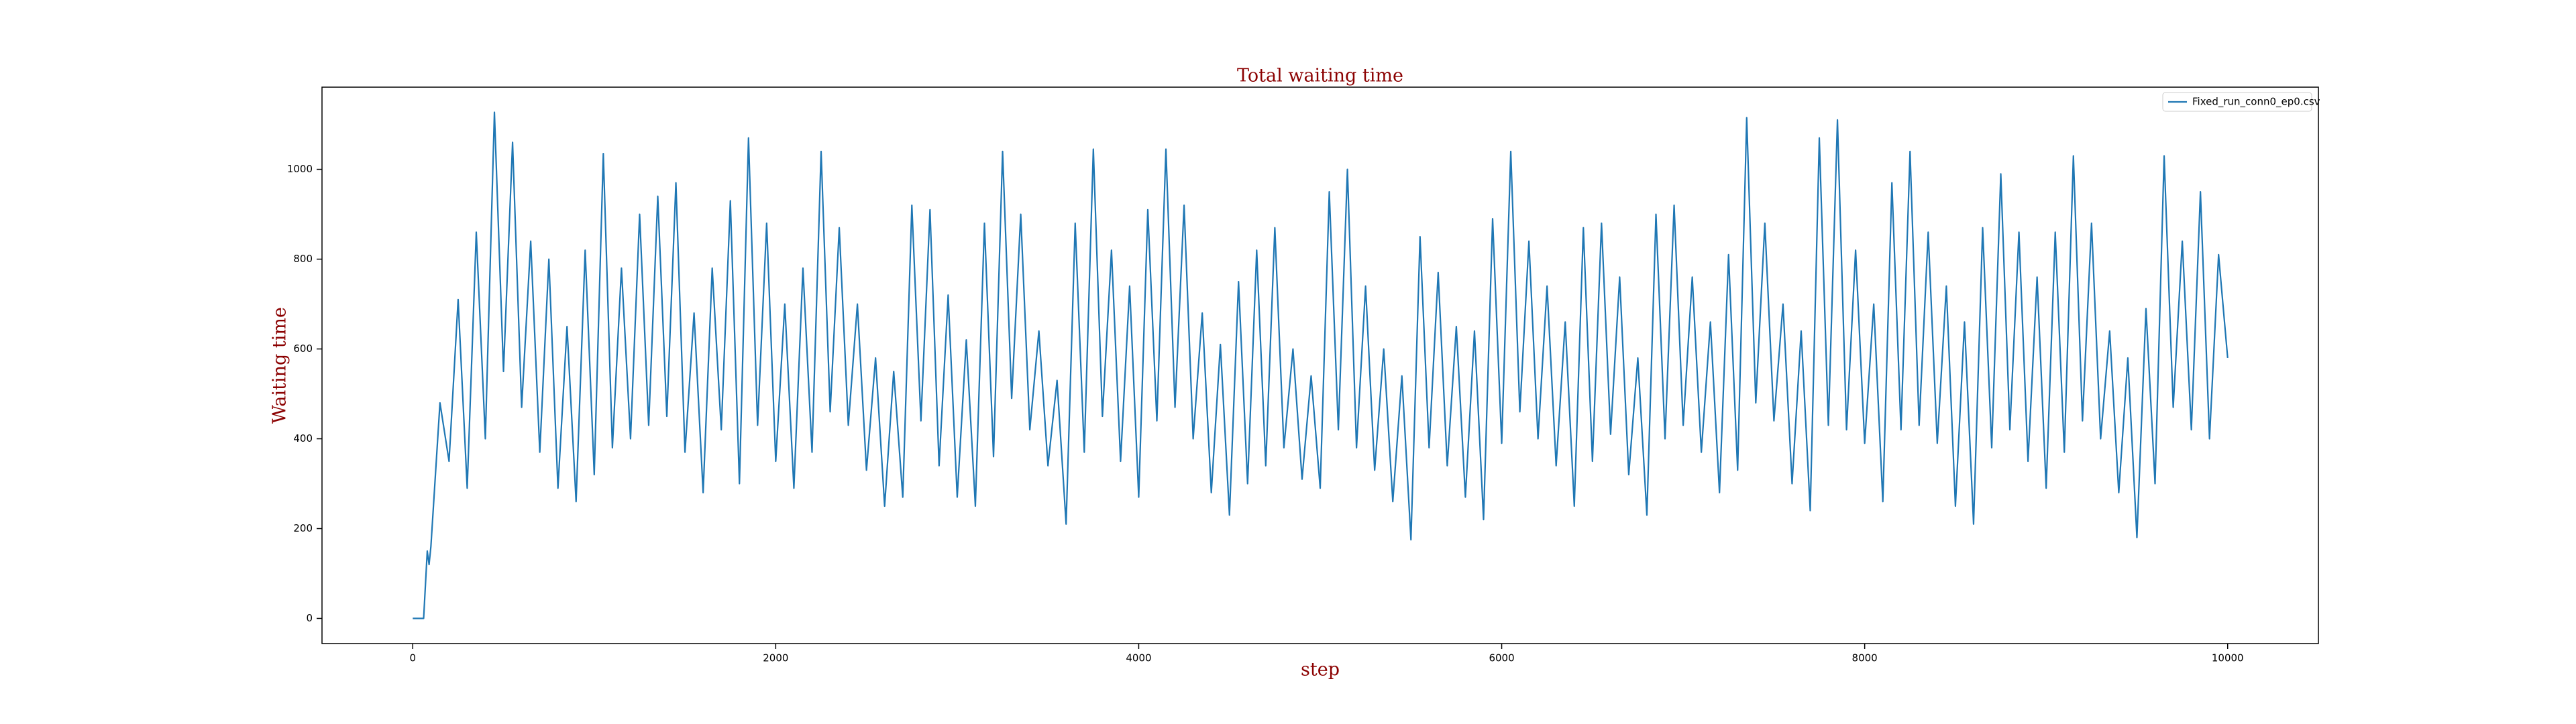 Image resolution: width=2576 pixels, height=724 pixels. I want to click on legend-box, so click(2237, 102).